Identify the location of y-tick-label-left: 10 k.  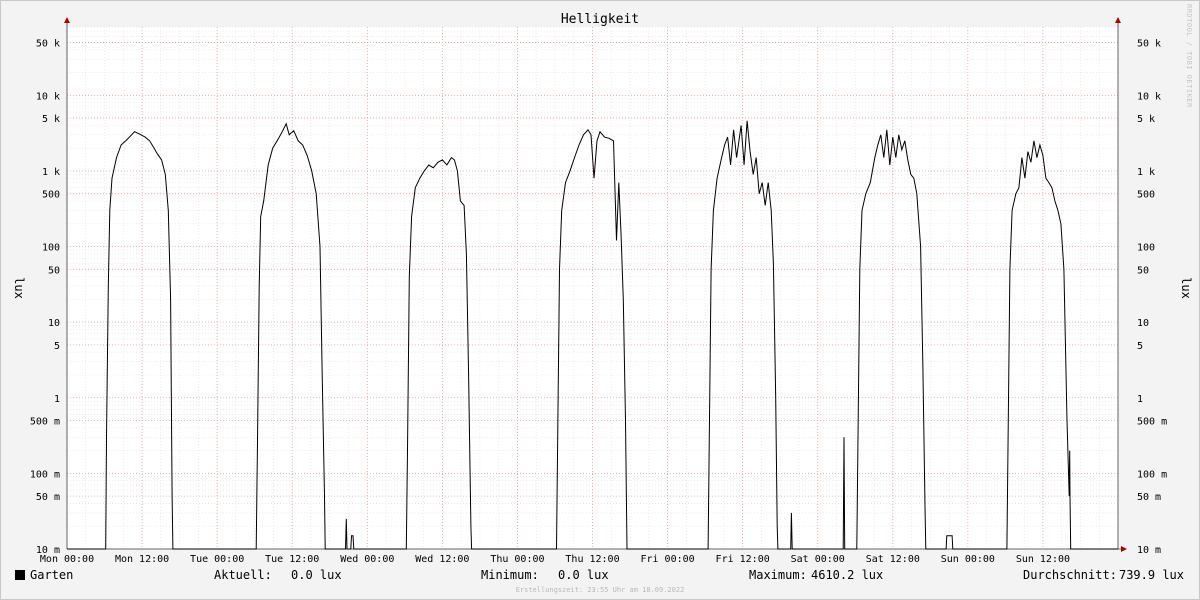
(48, 96).